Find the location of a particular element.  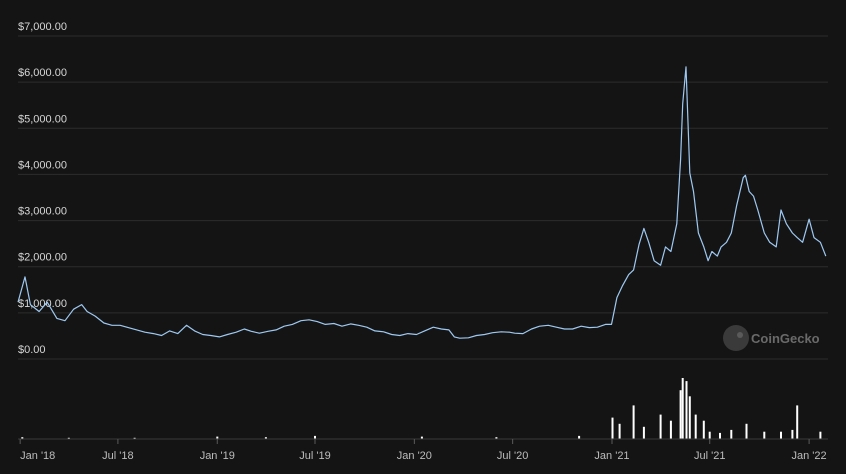

y-tick-label: $0.00 is located at coordinates (32, 350).